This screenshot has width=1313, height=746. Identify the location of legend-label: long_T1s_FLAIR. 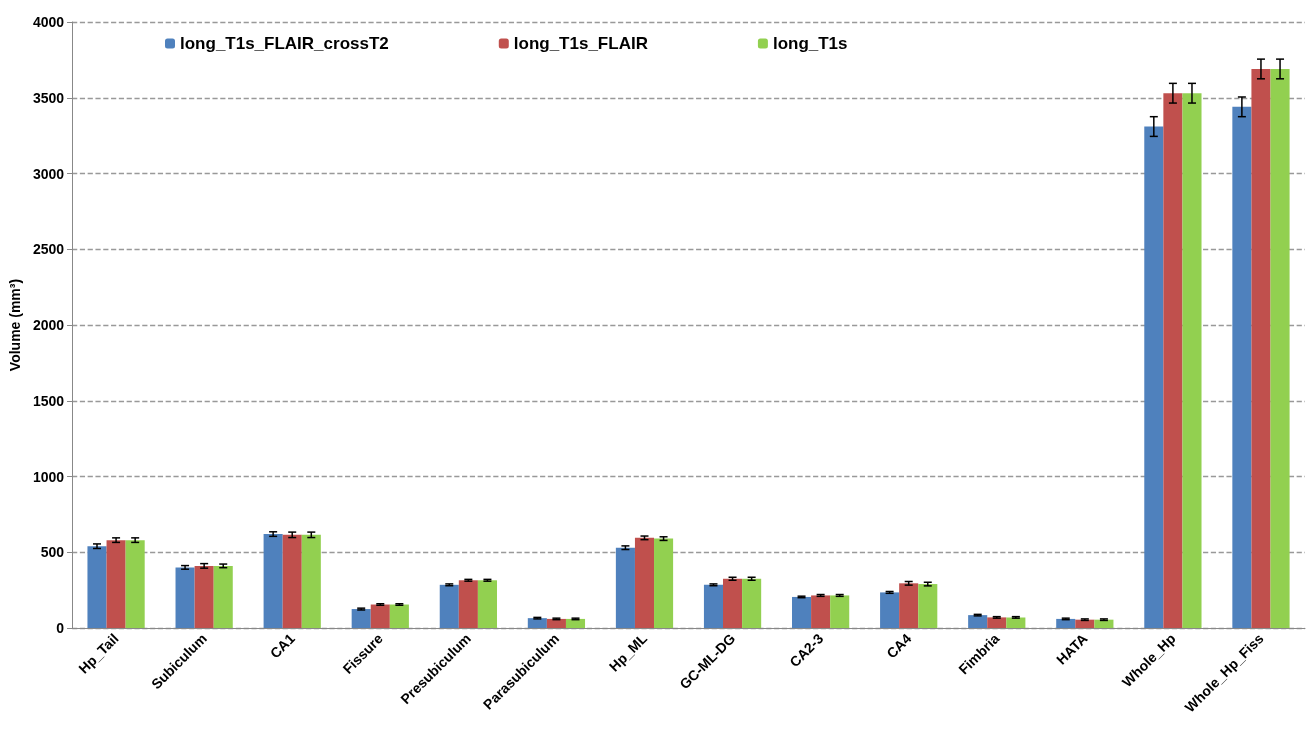
(580, 43).